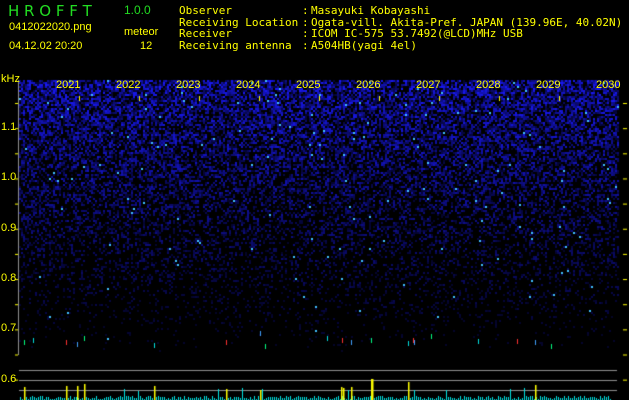 The image size is (629, 400). What do you see at coordinates (488, 85) in the screenshot?
I see `time-label: 2028` at bounding box center [488, 85].